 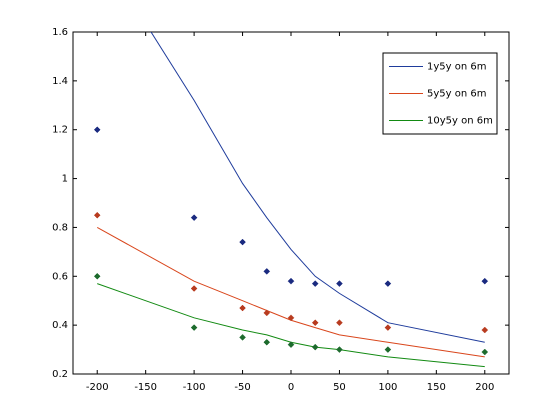 I want to click on x-tick-label: -150, so click(x=145, y=387).